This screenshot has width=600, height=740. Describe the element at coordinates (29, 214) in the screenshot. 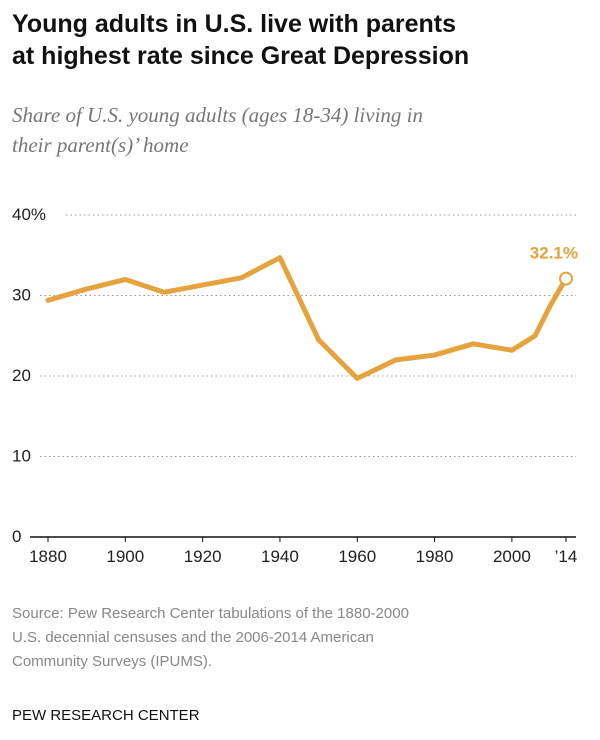

I see `y-tick-label: 40%` at that location.